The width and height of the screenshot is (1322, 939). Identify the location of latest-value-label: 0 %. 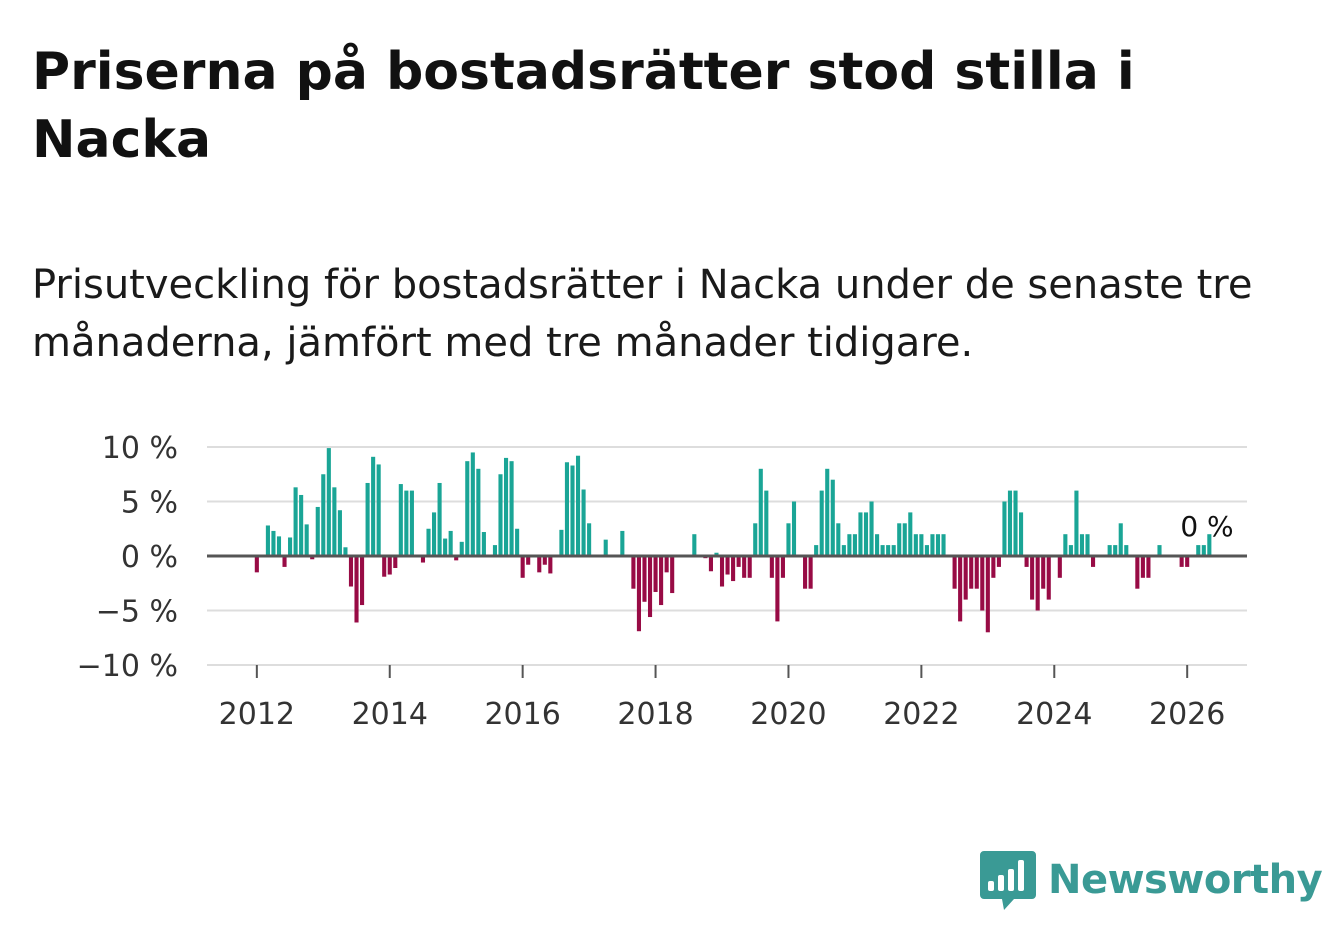
(1206, 526).